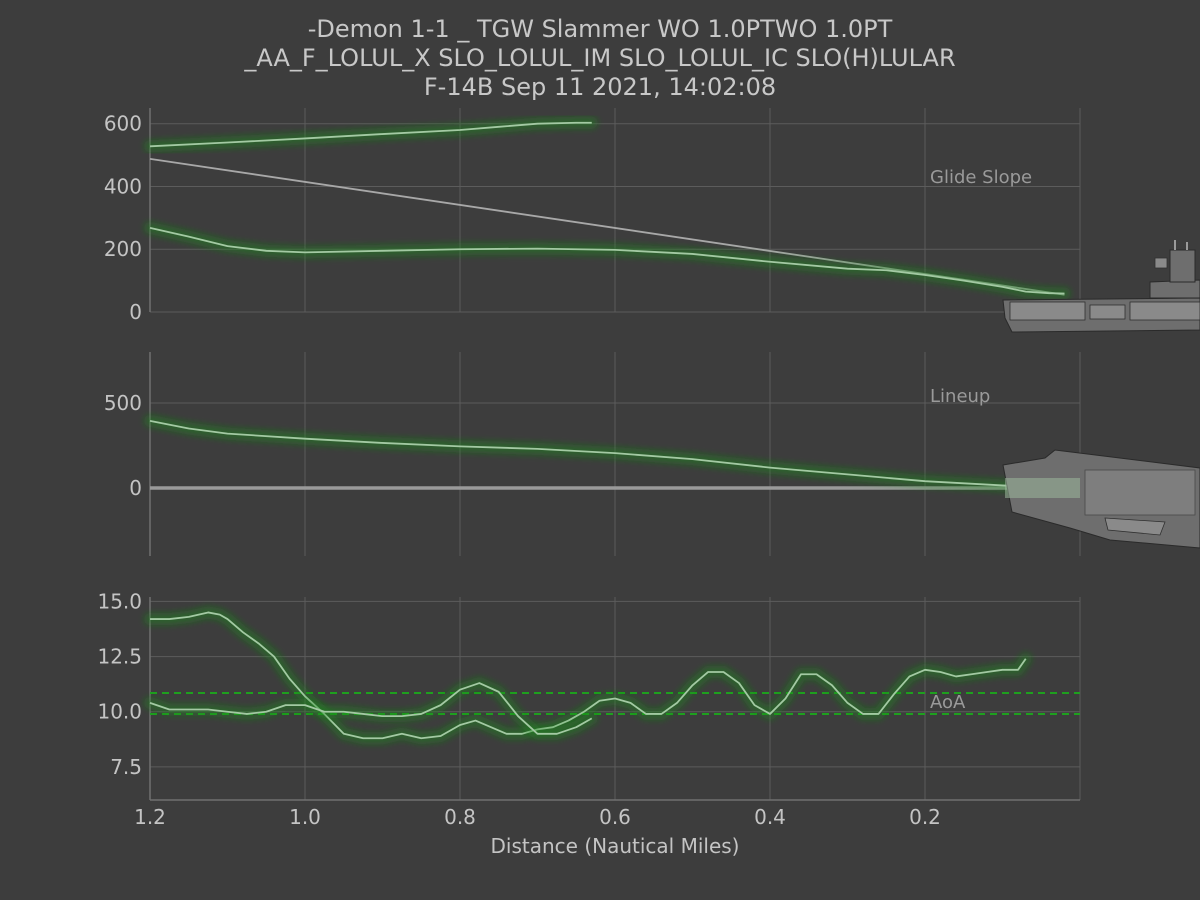 The width and height of the screenshot is (1200, 900). I want to click on panel-label: Glide Slope, so click(981, 177).